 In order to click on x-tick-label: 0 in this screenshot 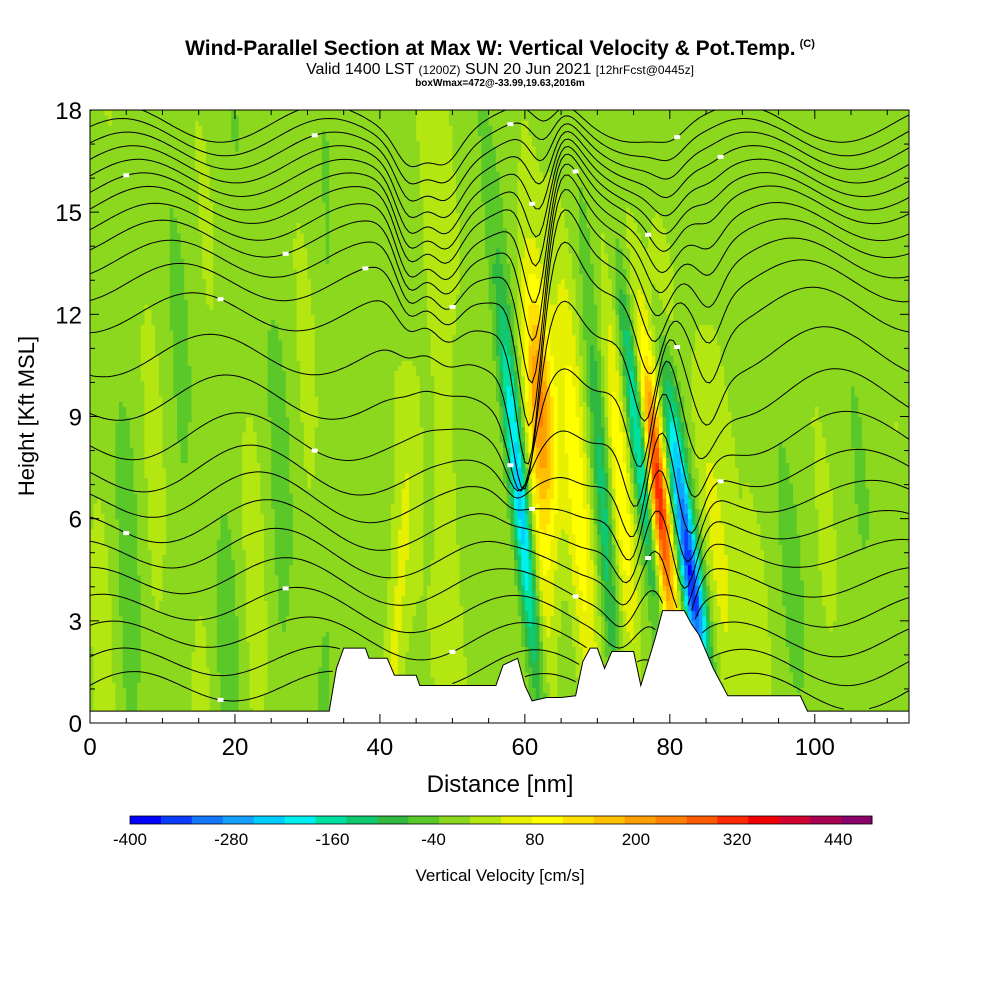, I will do `click(89, 747)`.